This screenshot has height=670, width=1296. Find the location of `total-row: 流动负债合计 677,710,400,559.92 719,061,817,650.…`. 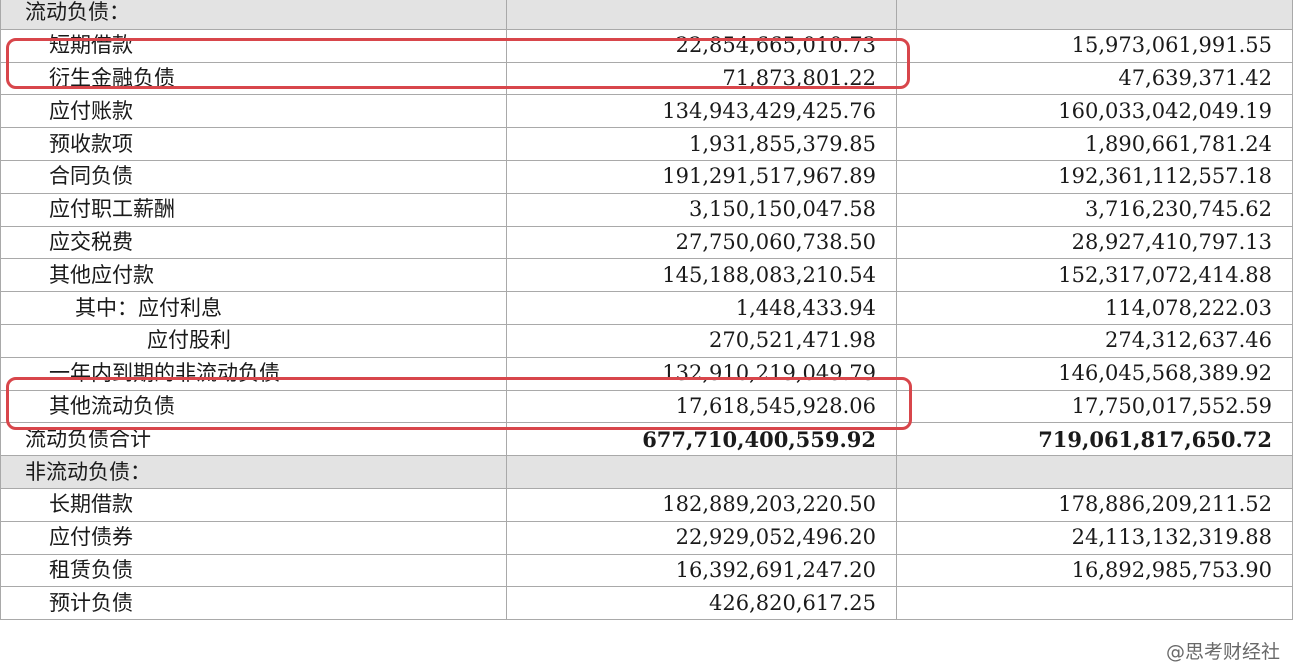

total-row: 流动负债合计 677,710,400,559.92 719,061,817,650.… is located at coordinates (646, 439).